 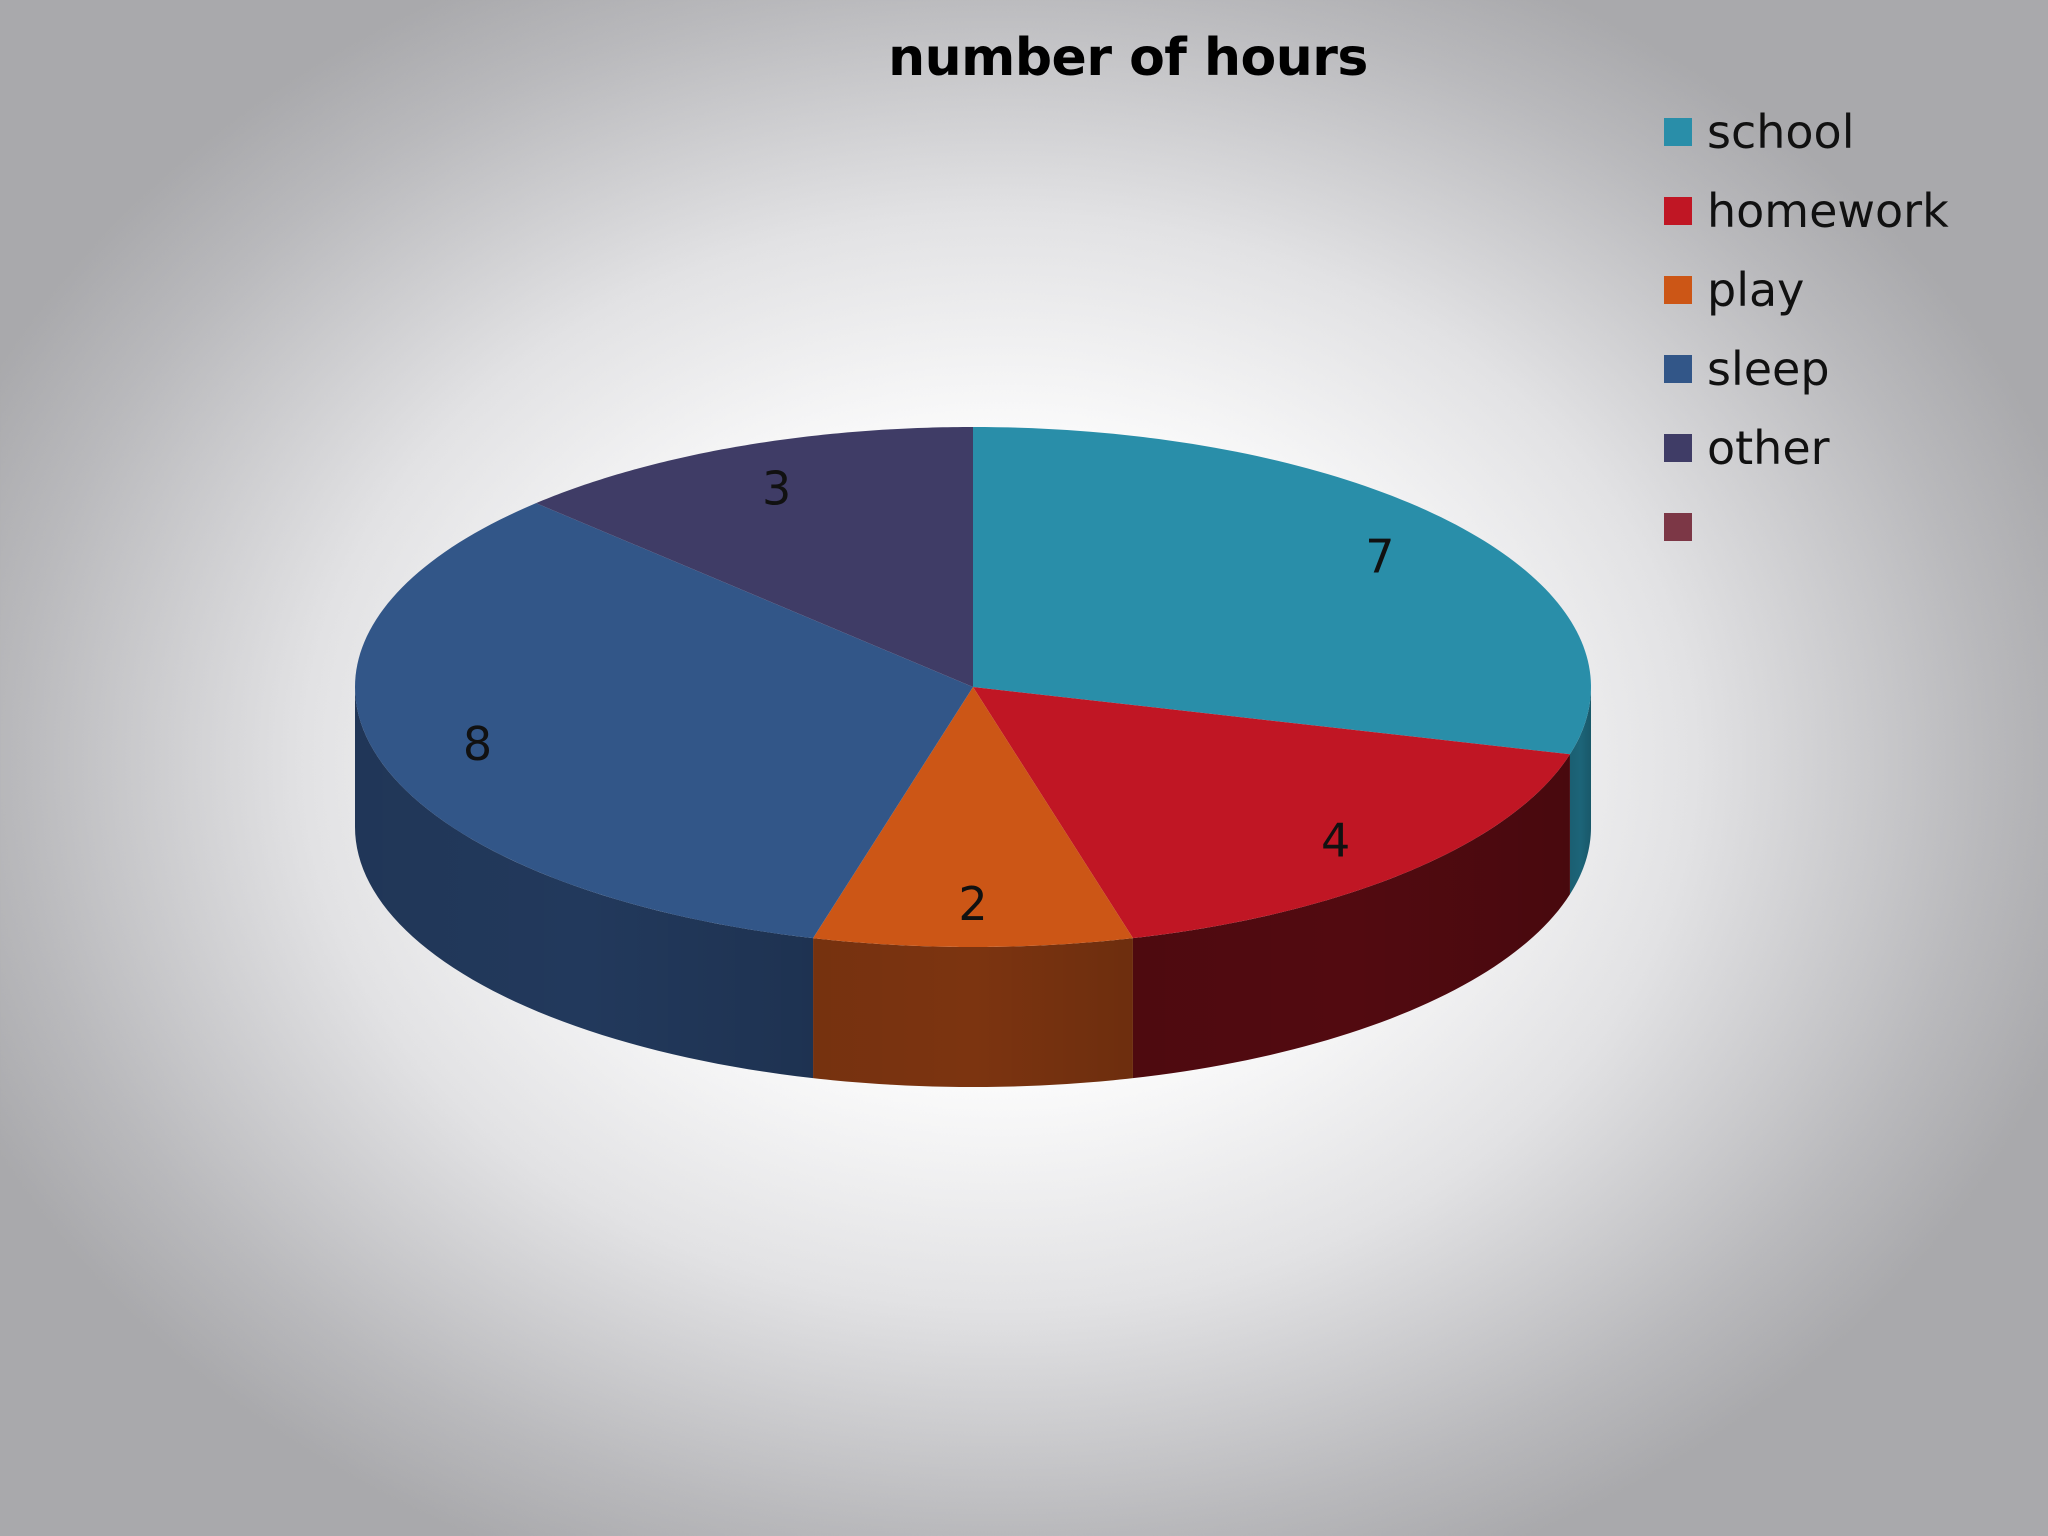 I want to click on pie-slice-homework, so click(x=1271, y=813).